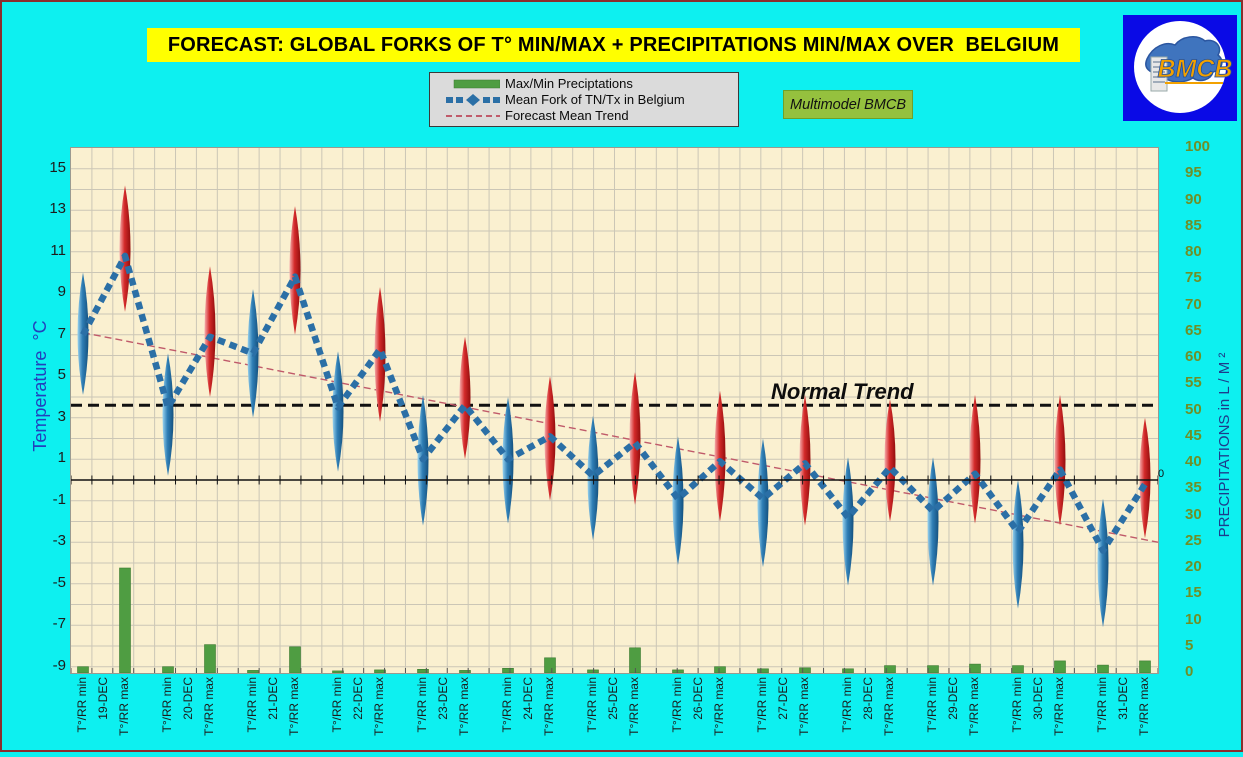 This screenshot has width=1243, height=757. What do you see at coordinates (358, 698) in the screenshot?
I see `x-label-date: 22-DEC` at bounding box center [358, 698].